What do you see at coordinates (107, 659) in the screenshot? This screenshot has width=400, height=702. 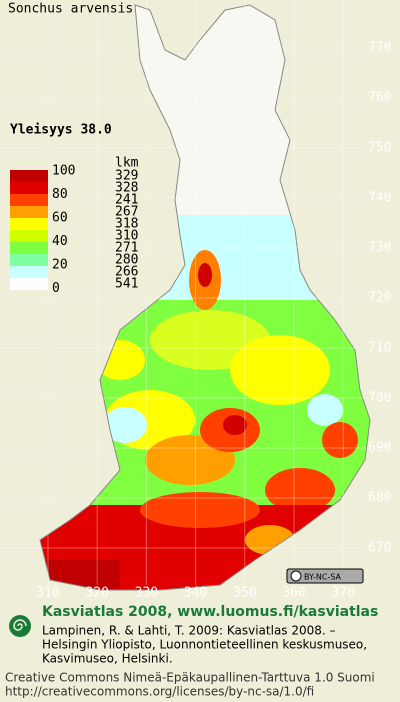 I see `citation-line: Kasvimuseo, Helsinki.` at bounding box center [107, 659].